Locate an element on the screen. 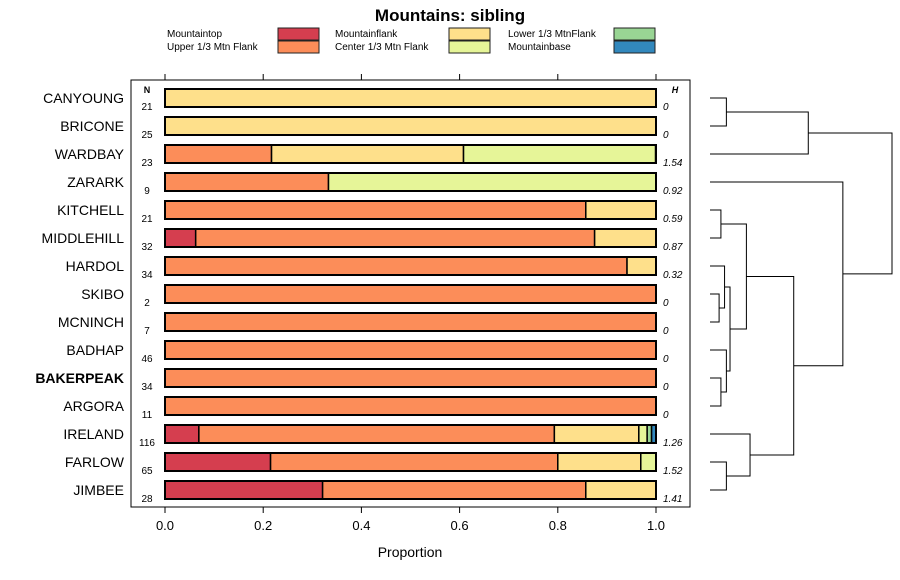 The image size is (900, 580). bar-row: ZARARK 9 0.92 is located at coordinates (375, 184).